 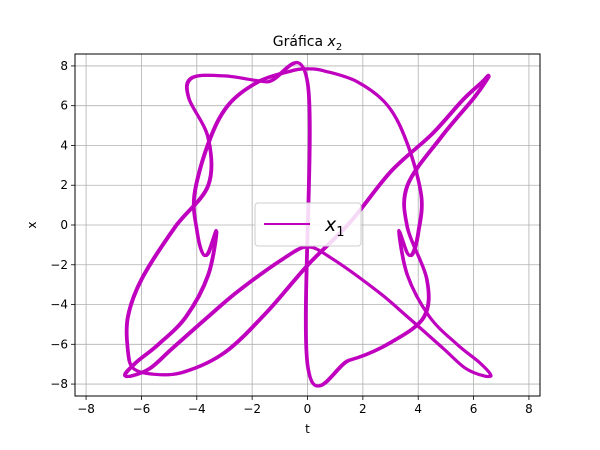 I want to click on y-tick-label: 0, so click(x=64, y=225).